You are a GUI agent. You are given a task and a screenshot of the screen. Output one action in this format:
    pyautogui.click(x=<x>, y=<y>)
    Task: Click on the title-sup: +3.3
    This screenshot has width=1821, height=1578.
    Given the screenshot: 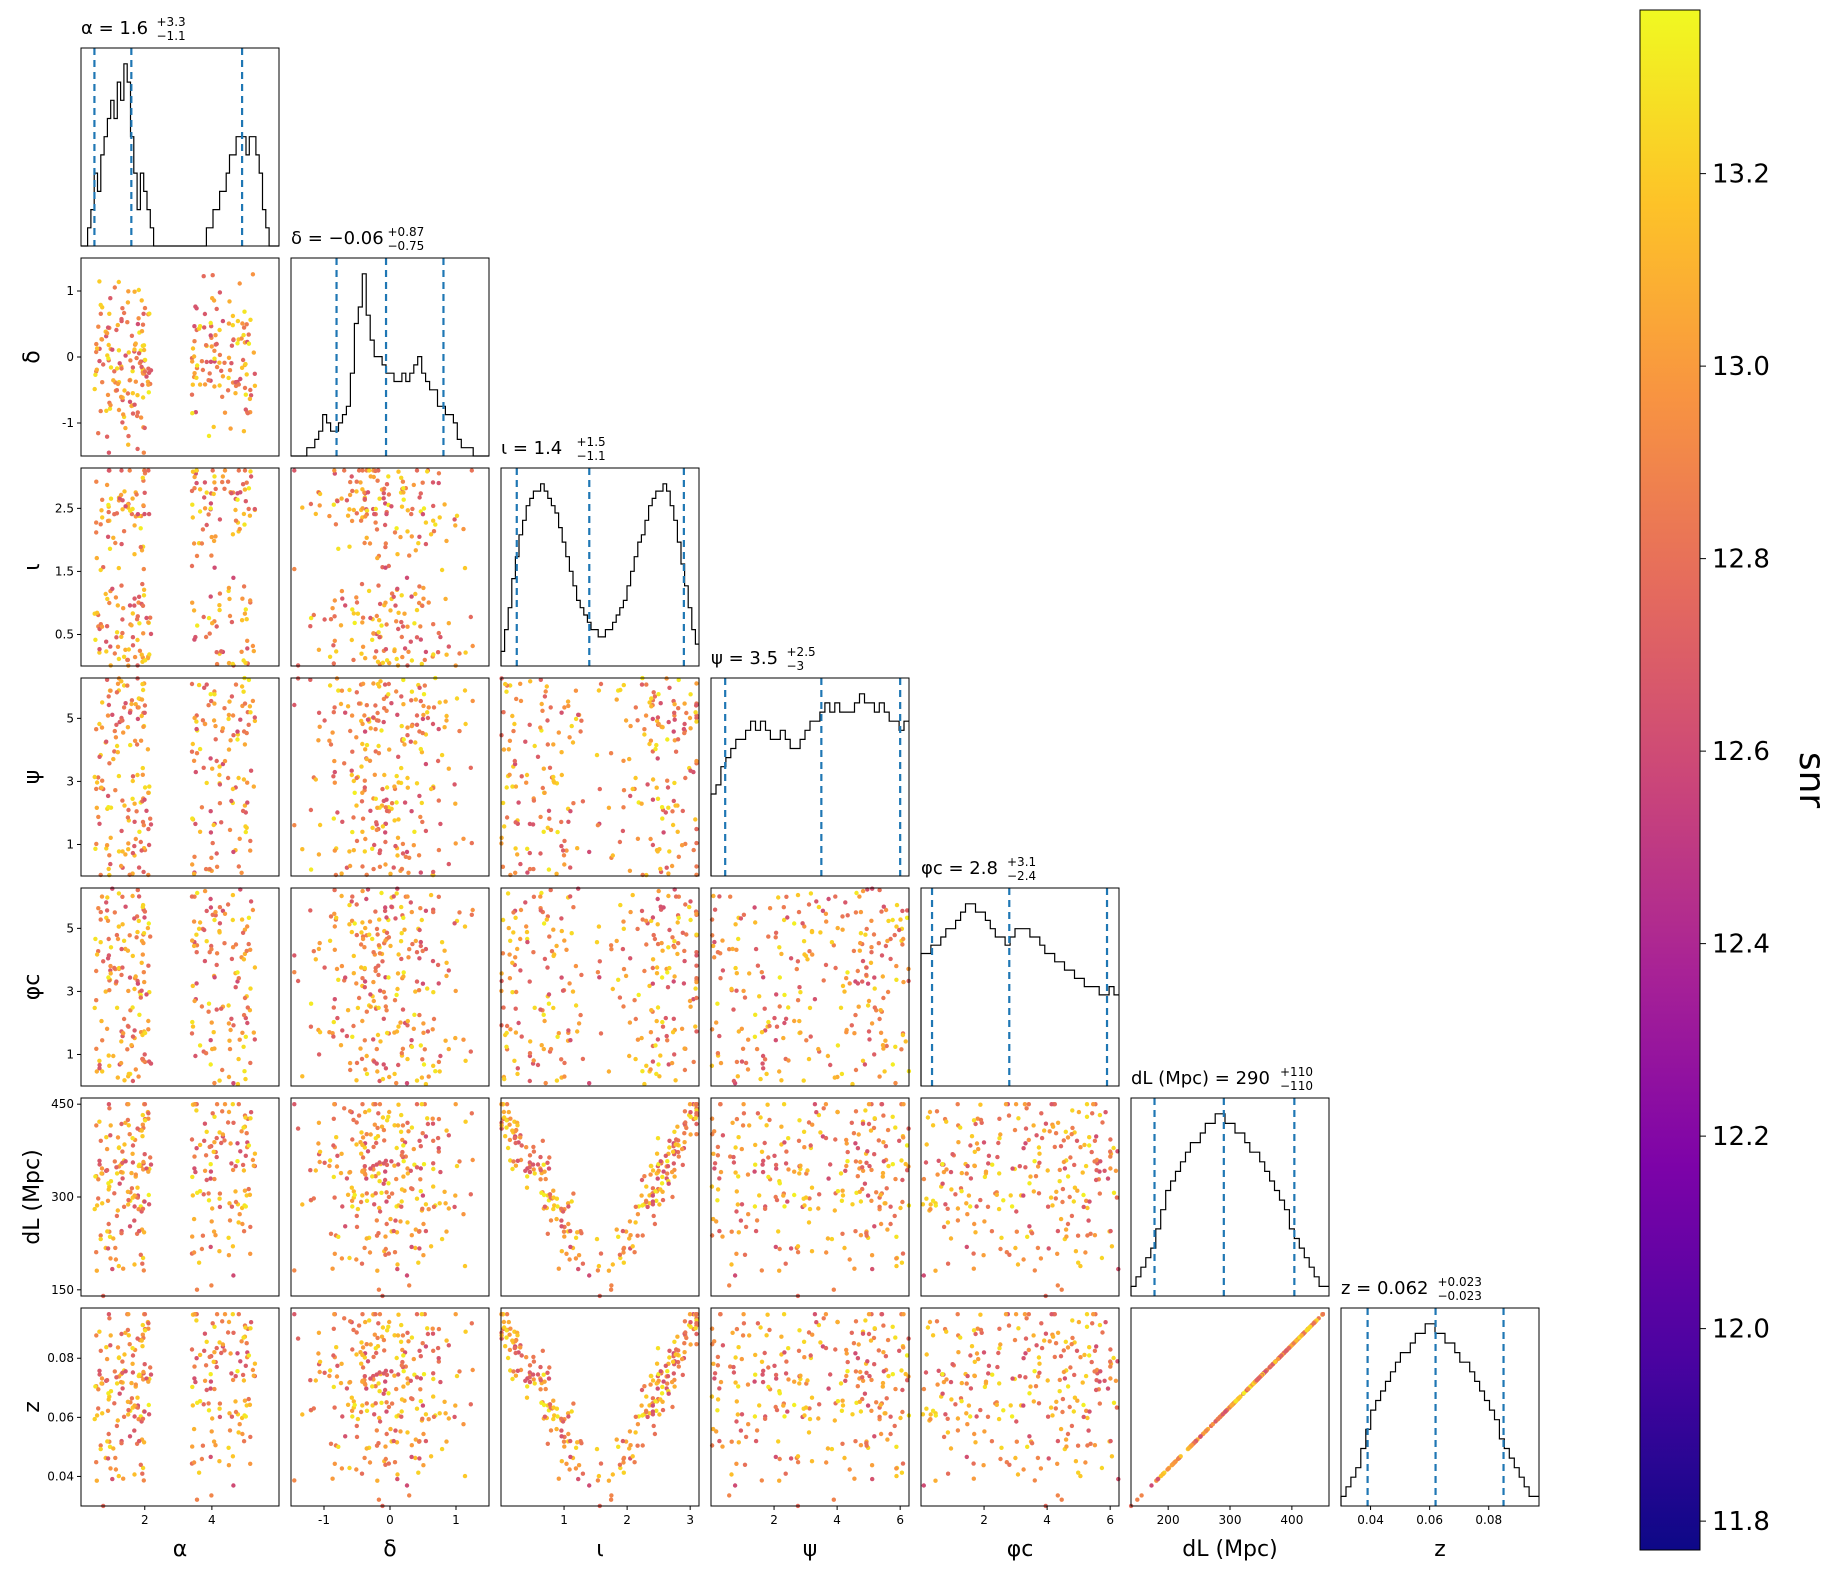 What is the action you would take?
    pyautogui.click(x=171, y=22)
    